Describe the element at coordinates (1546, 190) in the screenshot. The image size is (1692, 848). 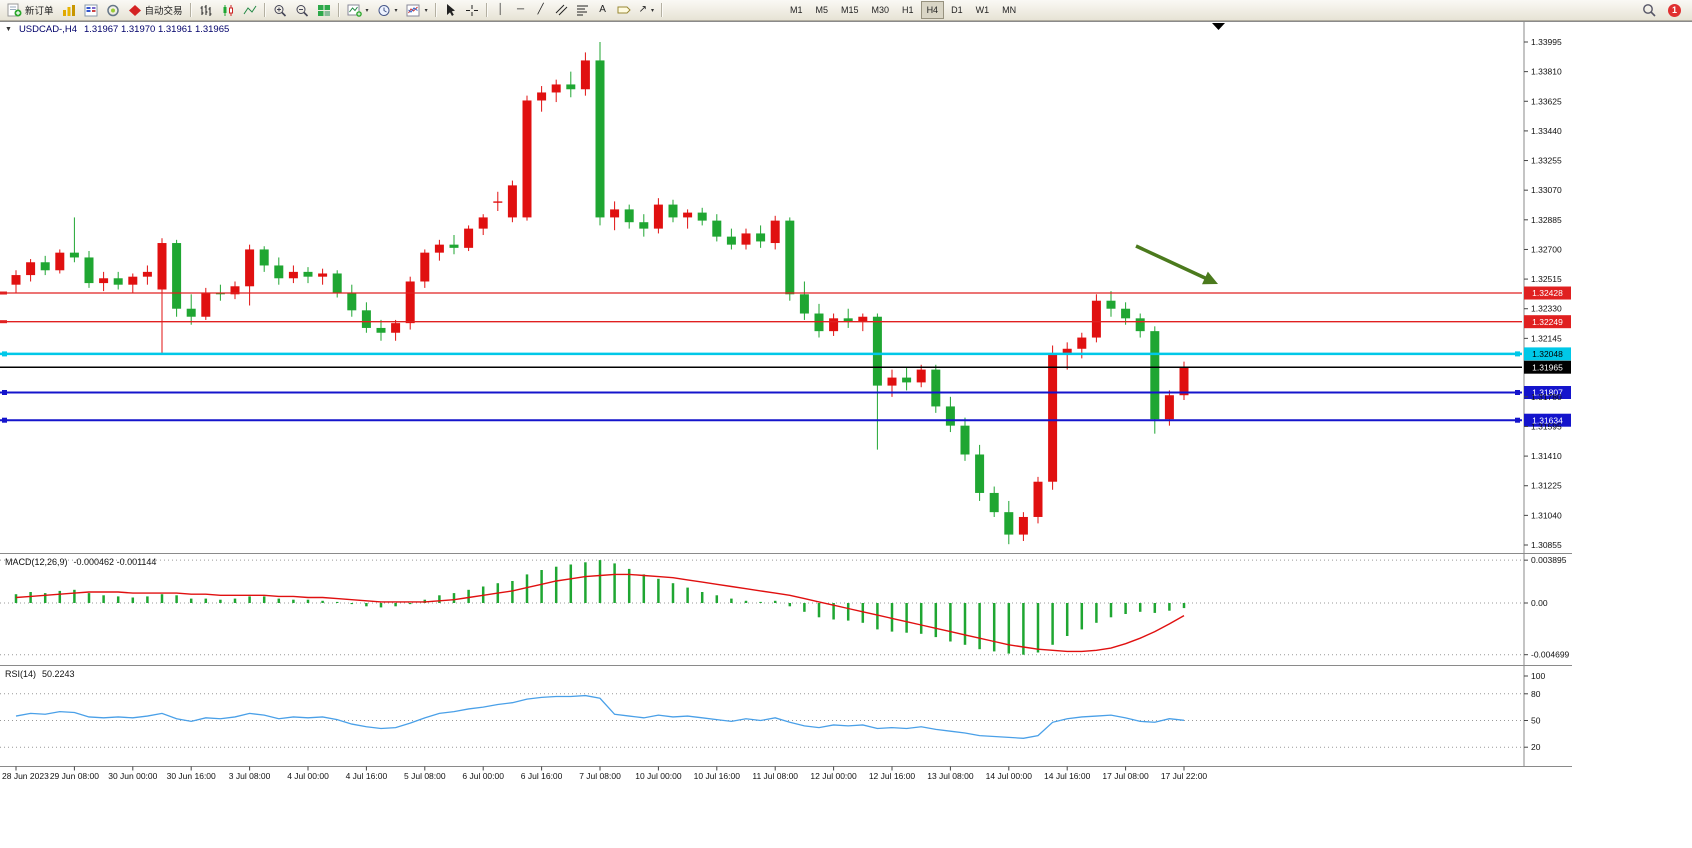
I see `price-axis-label: 1.33070` at that location.